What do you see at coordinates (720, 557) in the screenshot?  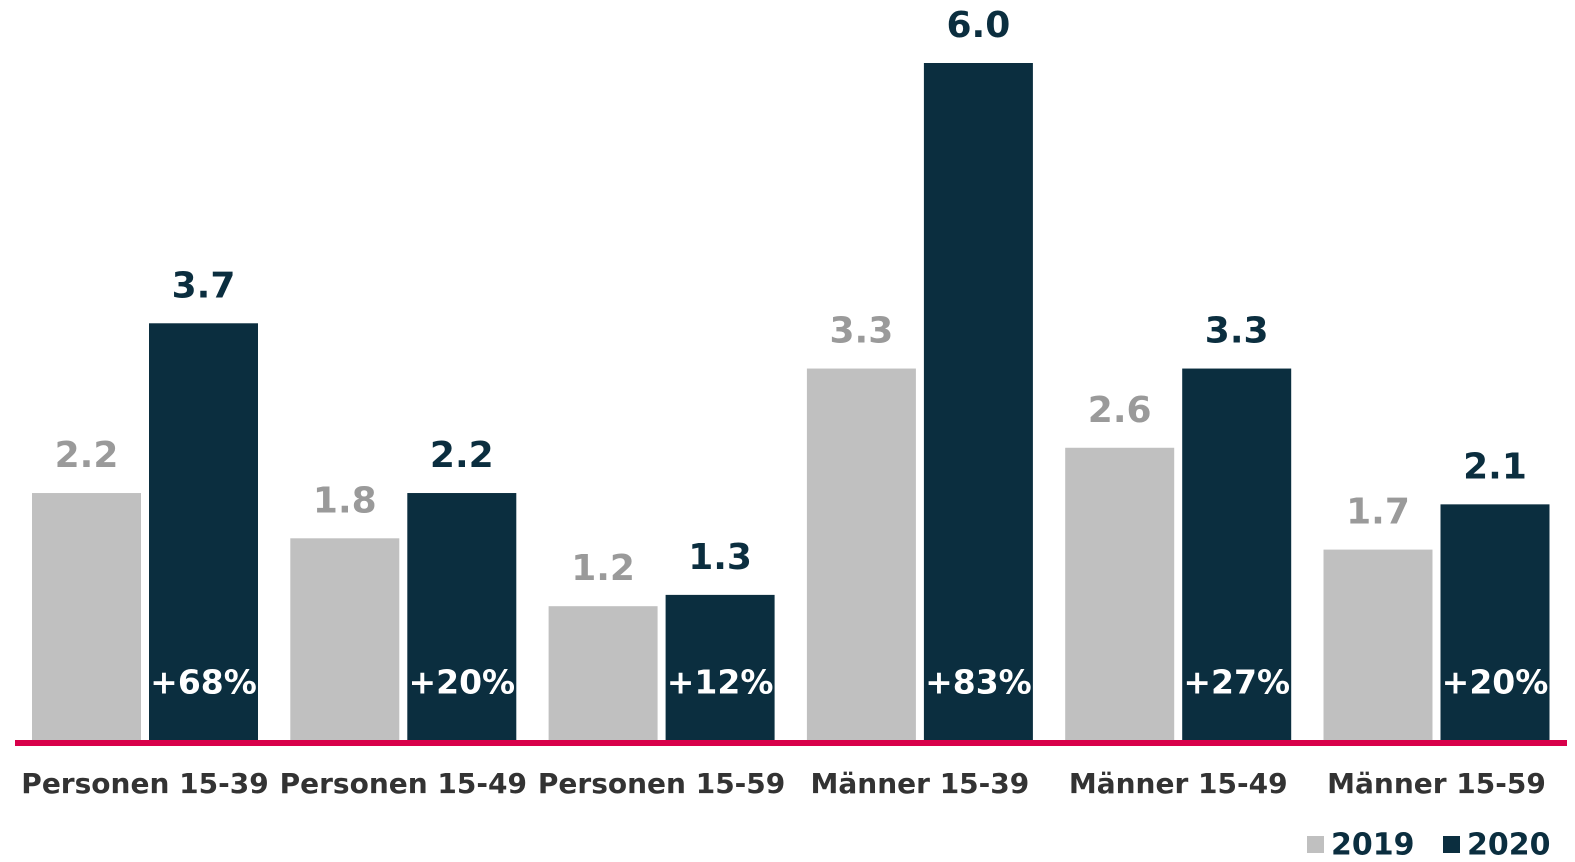 I see `value-label: 1.3` at bounding box center [720, 557].